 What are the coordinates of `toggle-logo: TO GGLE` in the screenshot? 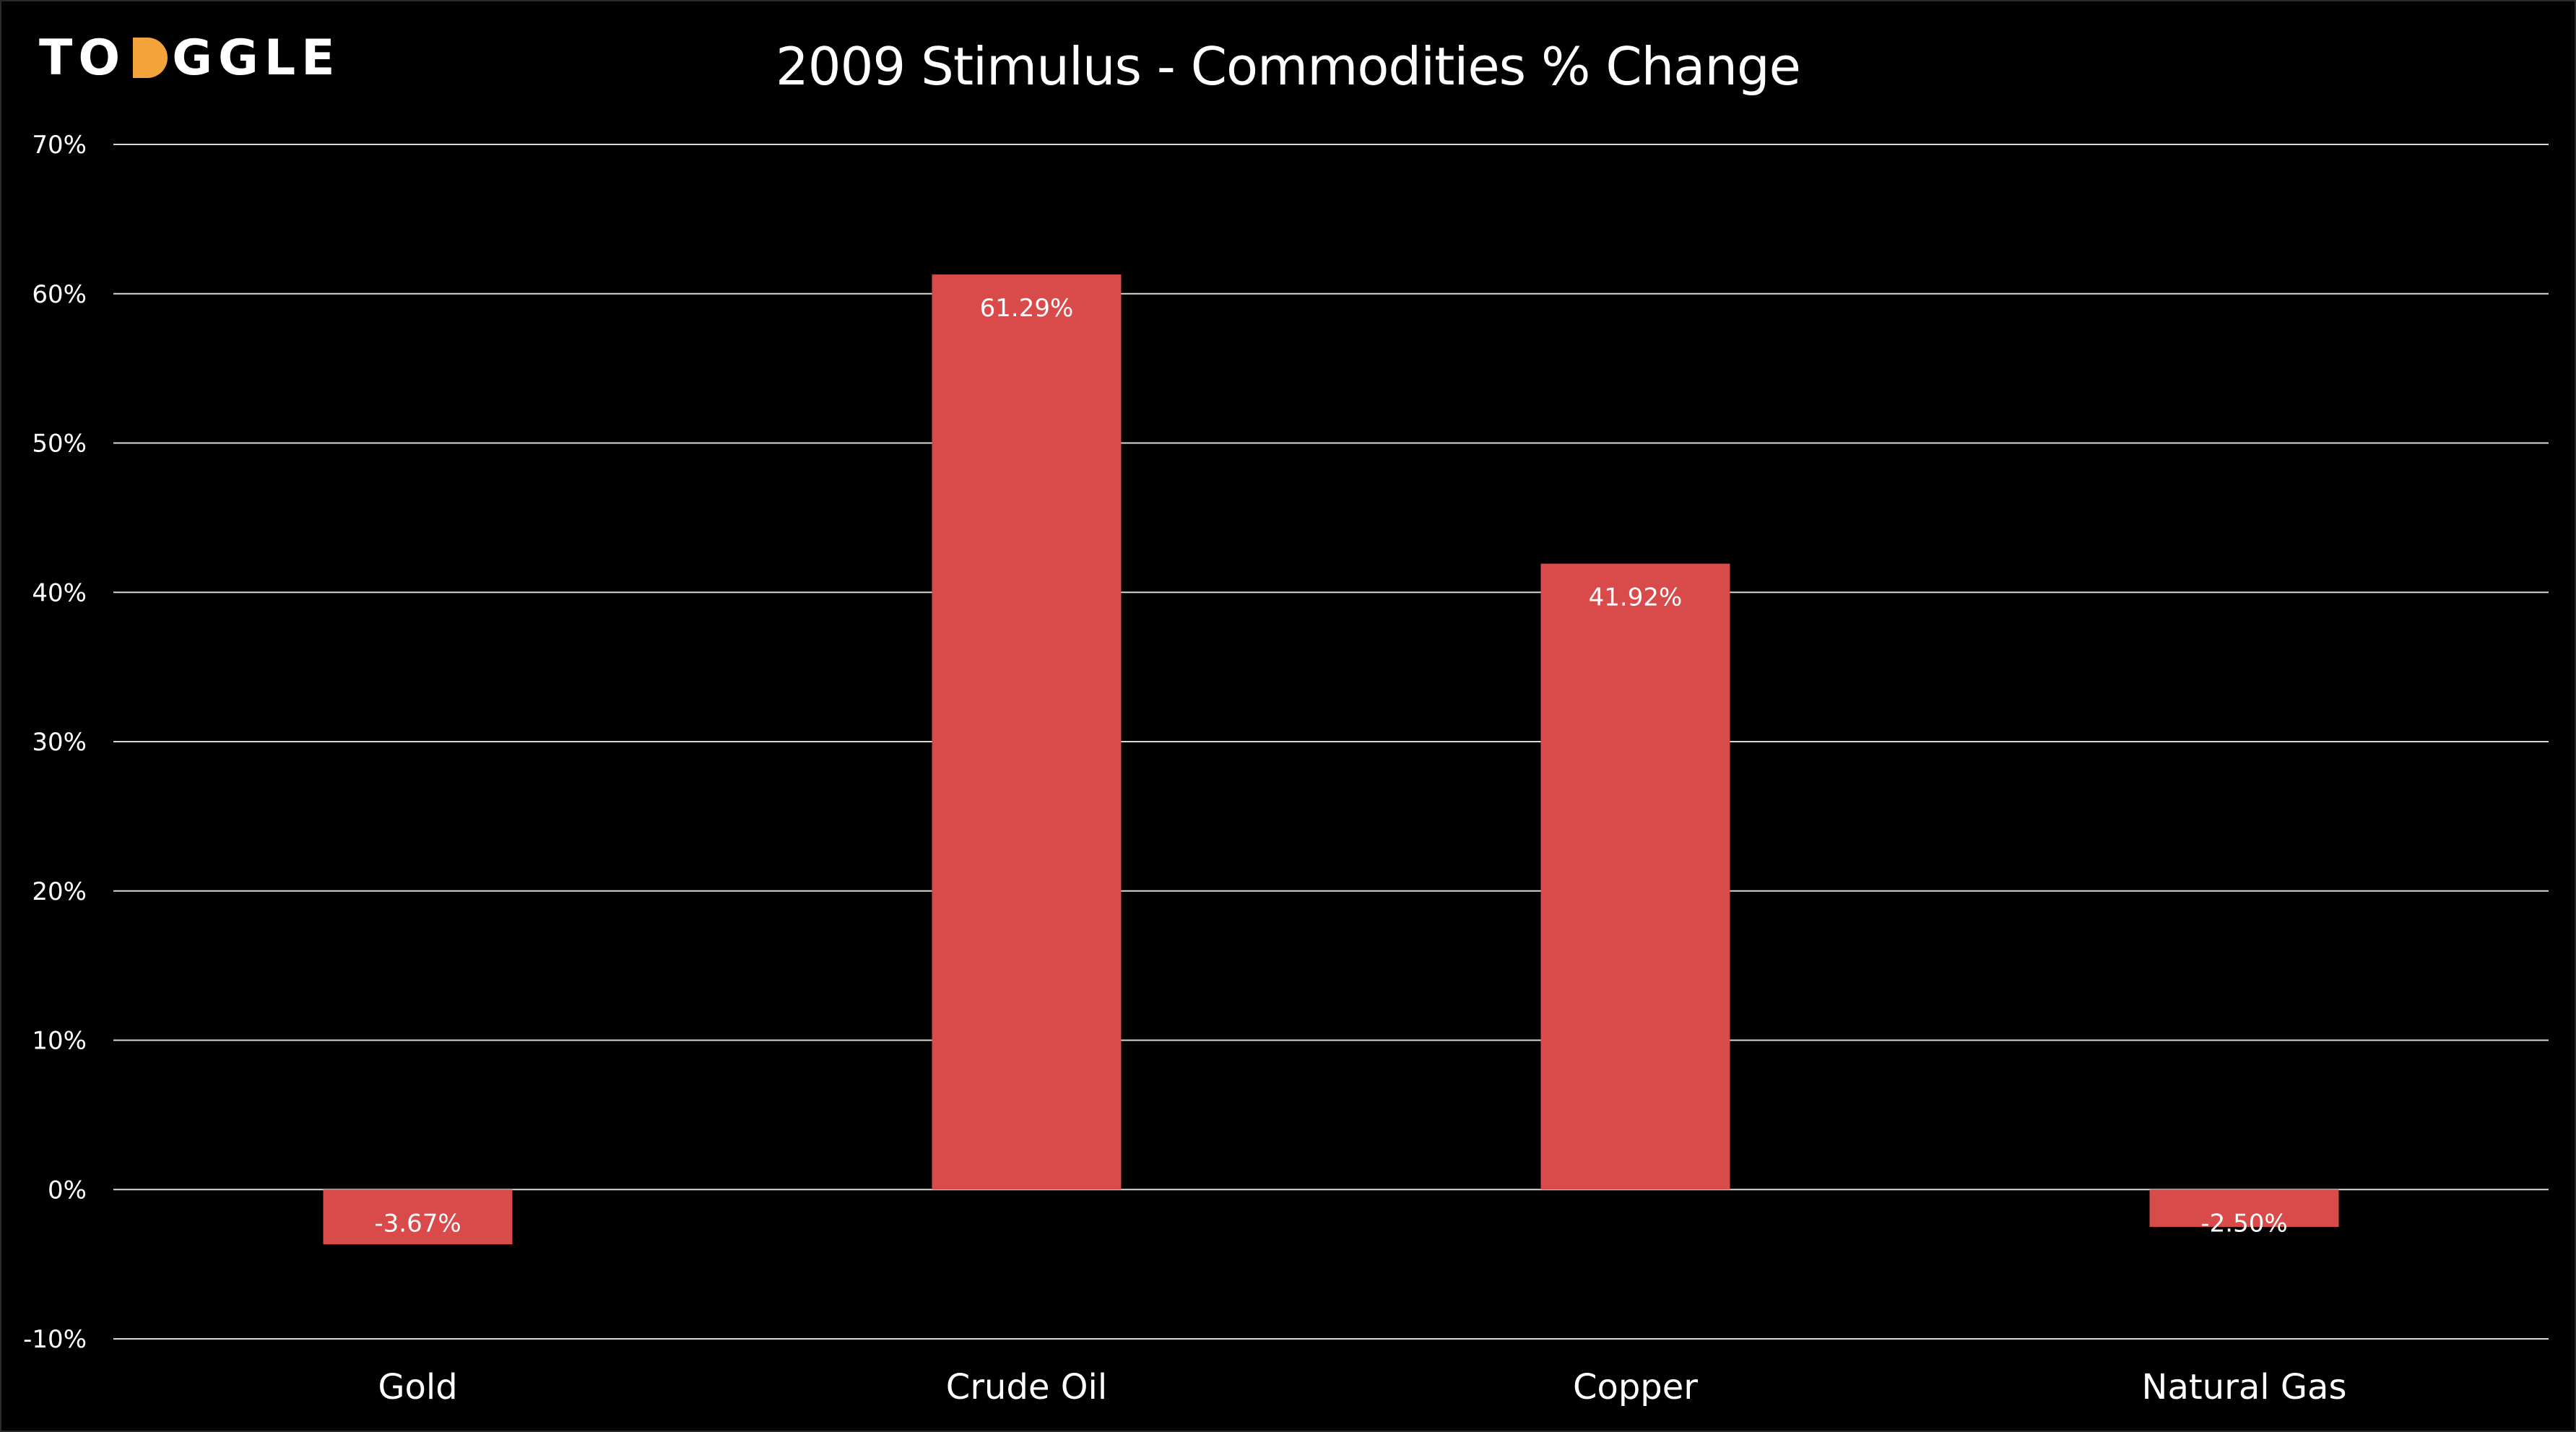 It's located at (190, 58).